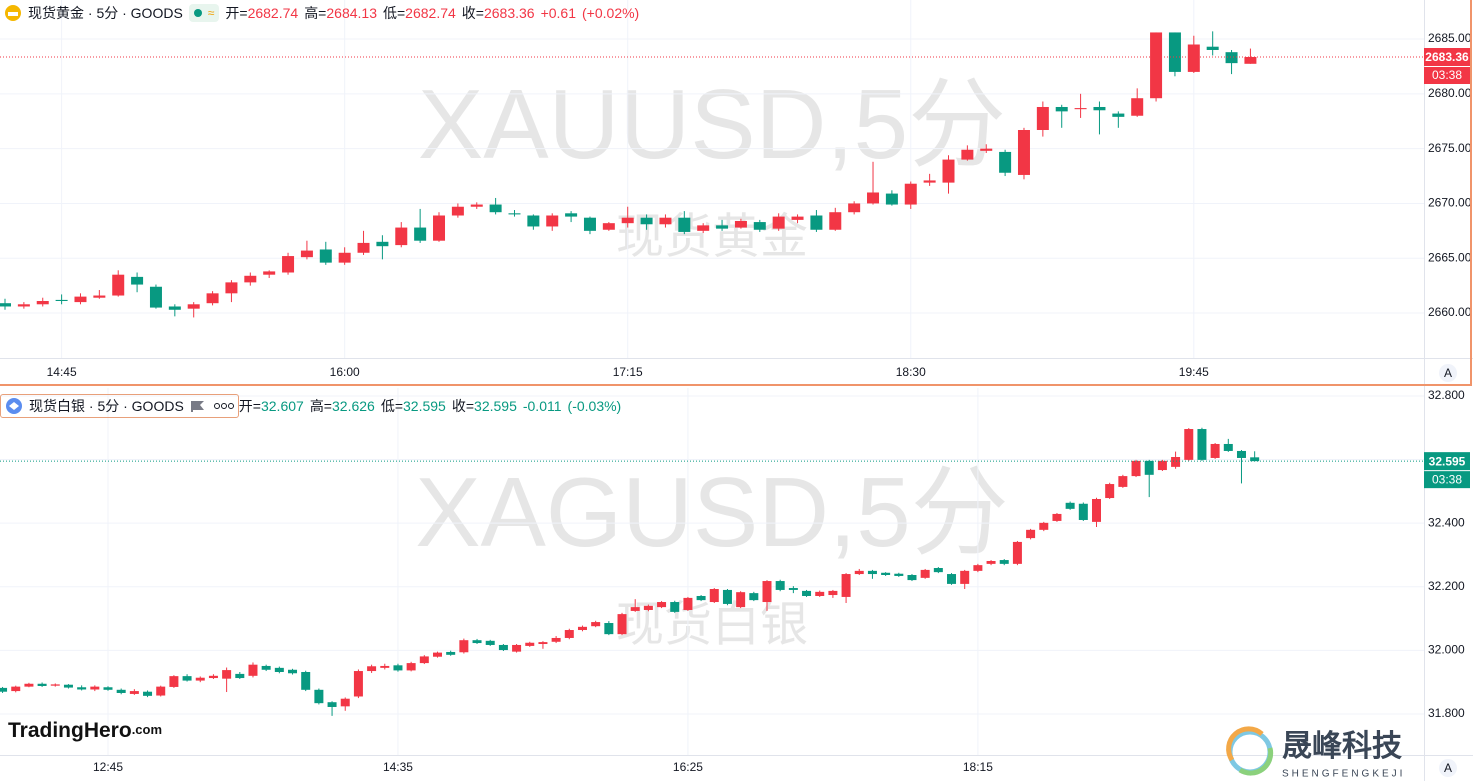 The height and width of the screenshot is (781, 1473). What do you see at coordinates (398, 767) in the screenshot?
I see `x-tick-label: 14:35` at bounding box center [398, 767].